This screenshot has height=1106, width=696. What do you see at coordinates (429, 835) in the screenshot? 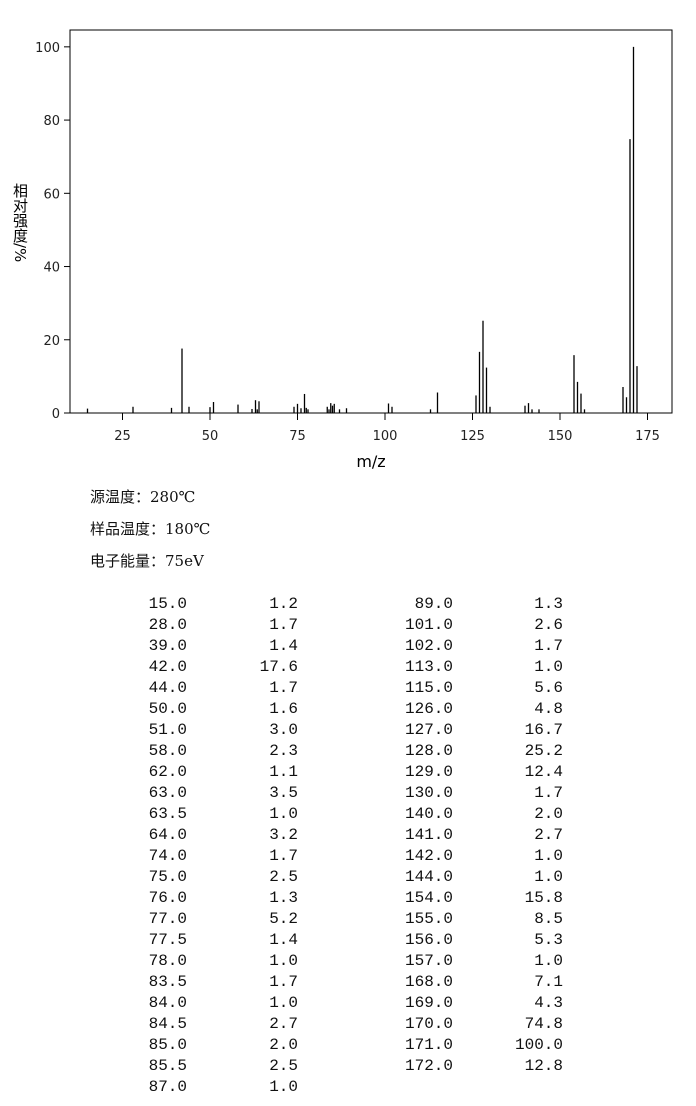
I see `mz-cell: 141.0` at bounding box center [429, 835].